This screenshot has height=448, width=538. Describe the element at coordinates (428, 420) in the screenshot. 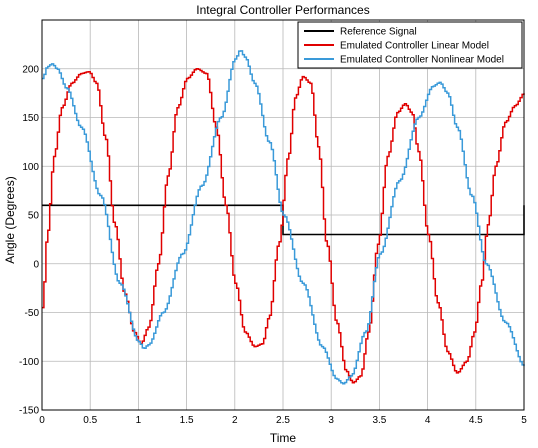

I see `x-tick-label: 4` at that location.